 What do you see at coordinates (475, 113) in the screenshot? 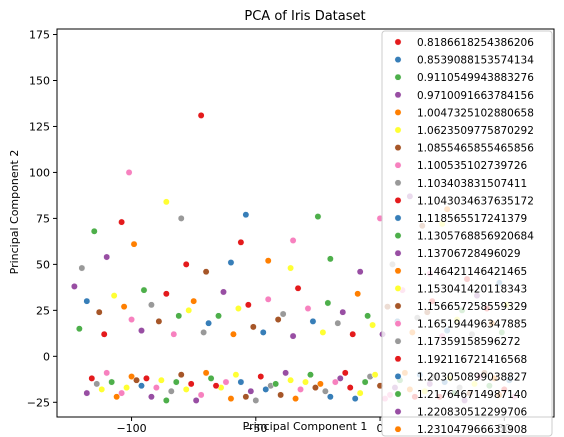
I see `legend-label: 1.0047325102880658` at bounding box center [475, 113].